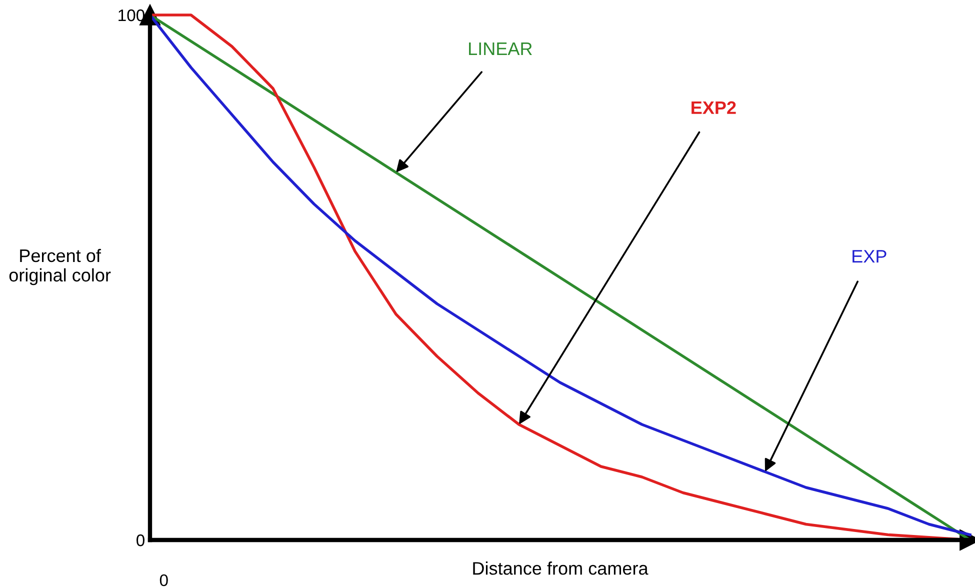  Describe the element at coordinates (869, 256) in the screenshot. I see `text: EXP` at that location.